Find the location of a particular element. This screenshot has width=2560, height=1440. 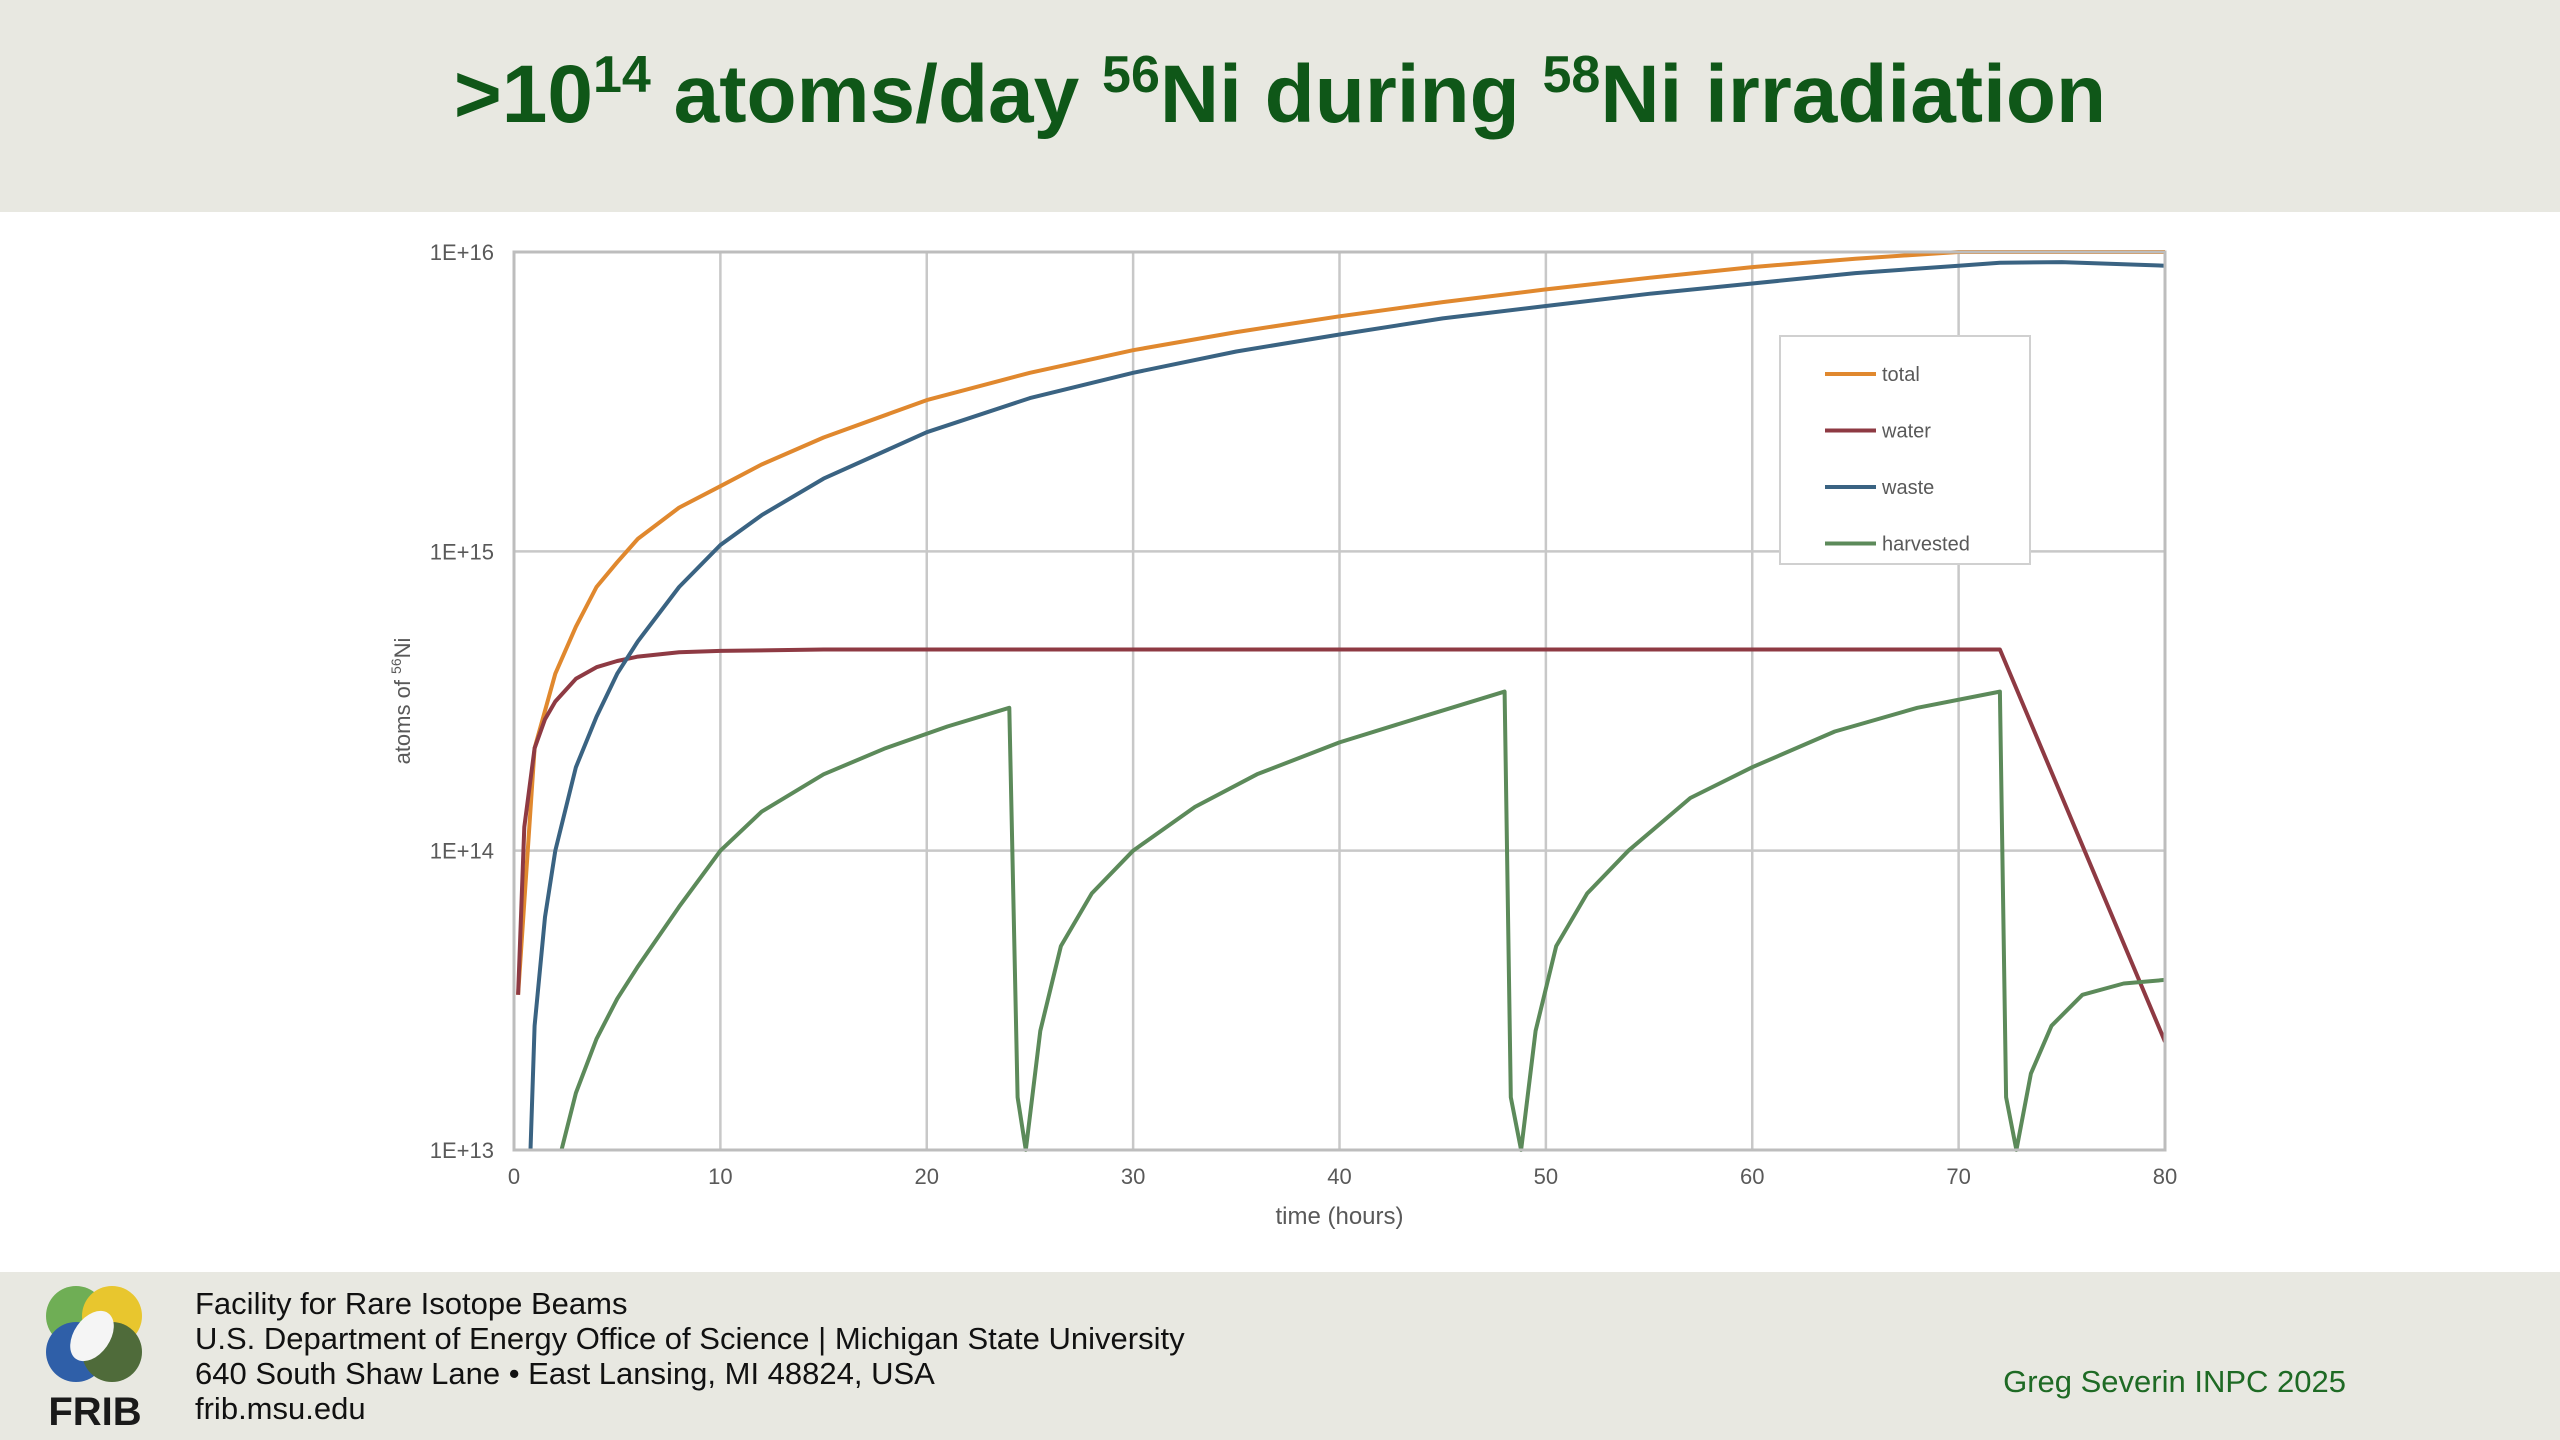

y-axis-label-part-2: Ni is located at coordinates (402, 648).